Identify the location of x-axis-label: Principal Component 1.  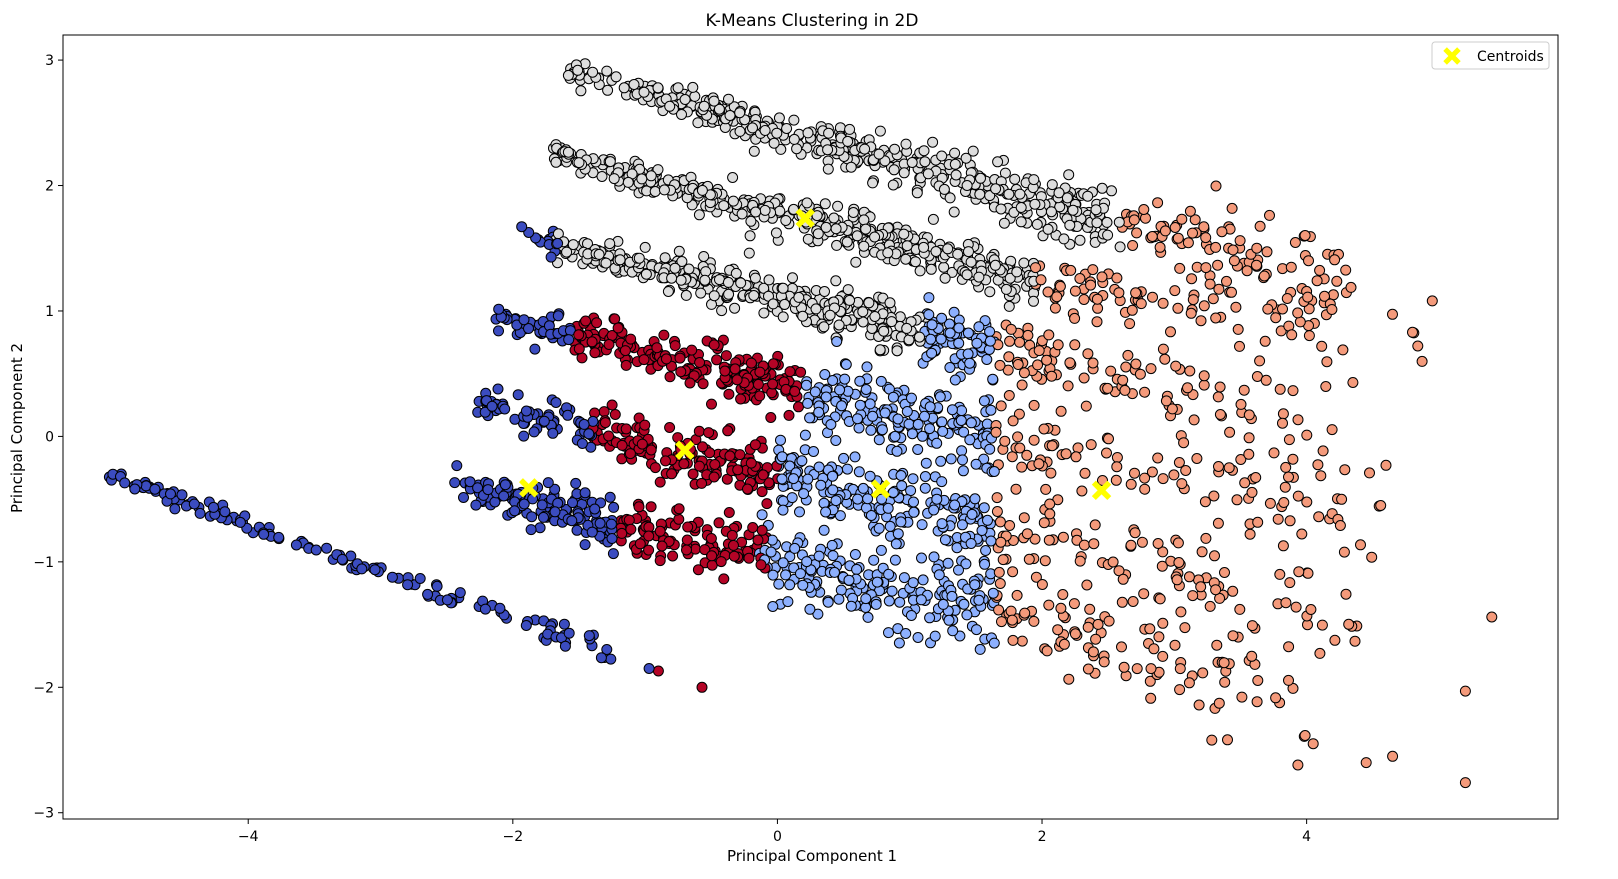
(812, 856).